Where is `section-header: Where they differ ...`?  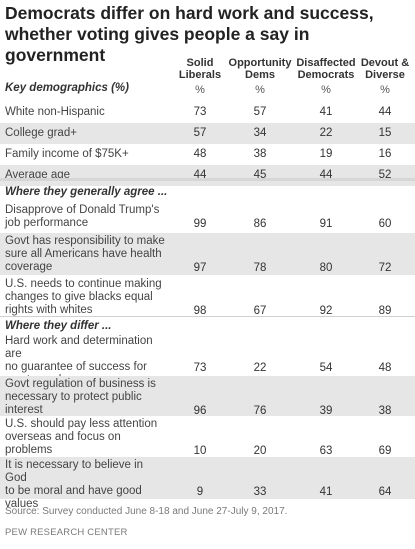 section-header: Where they differ ... is located at coordinates (58, 326).